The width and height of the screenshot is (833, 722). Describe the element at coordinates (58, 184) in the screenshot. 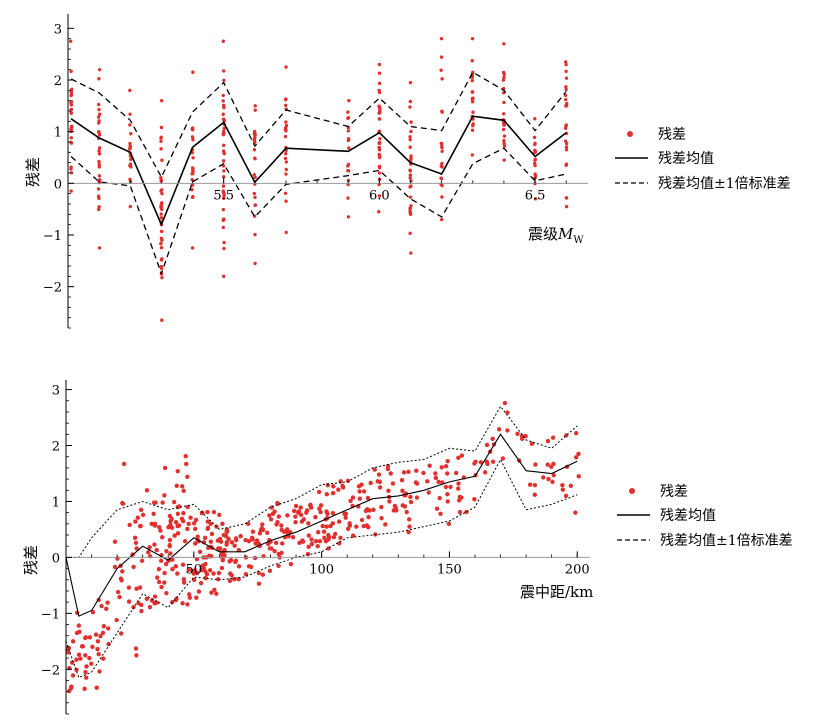

I see `y-tick-label: 0` at that location.